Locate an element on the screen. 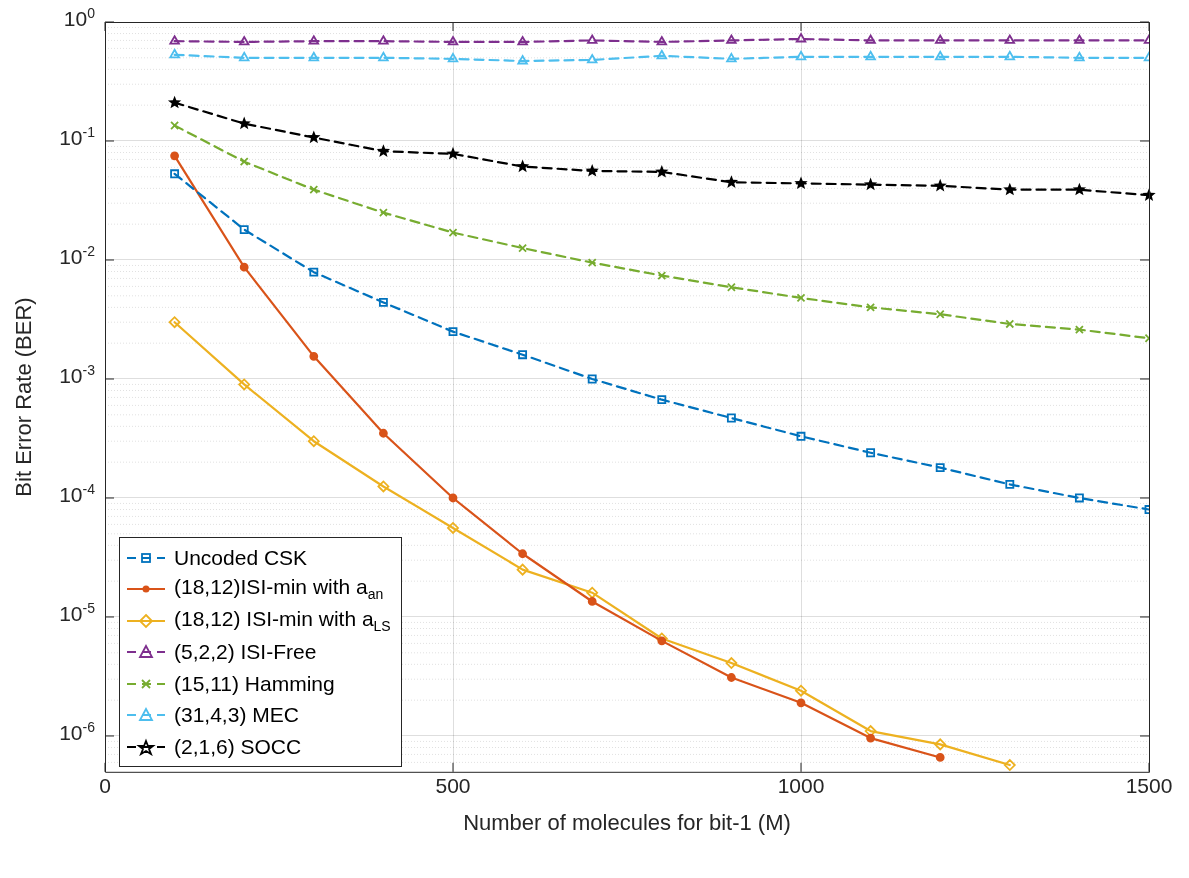 The height and width of the screenshot is (878, 1189). x-tick-label: 1000 is located at coordinates (801, 786).